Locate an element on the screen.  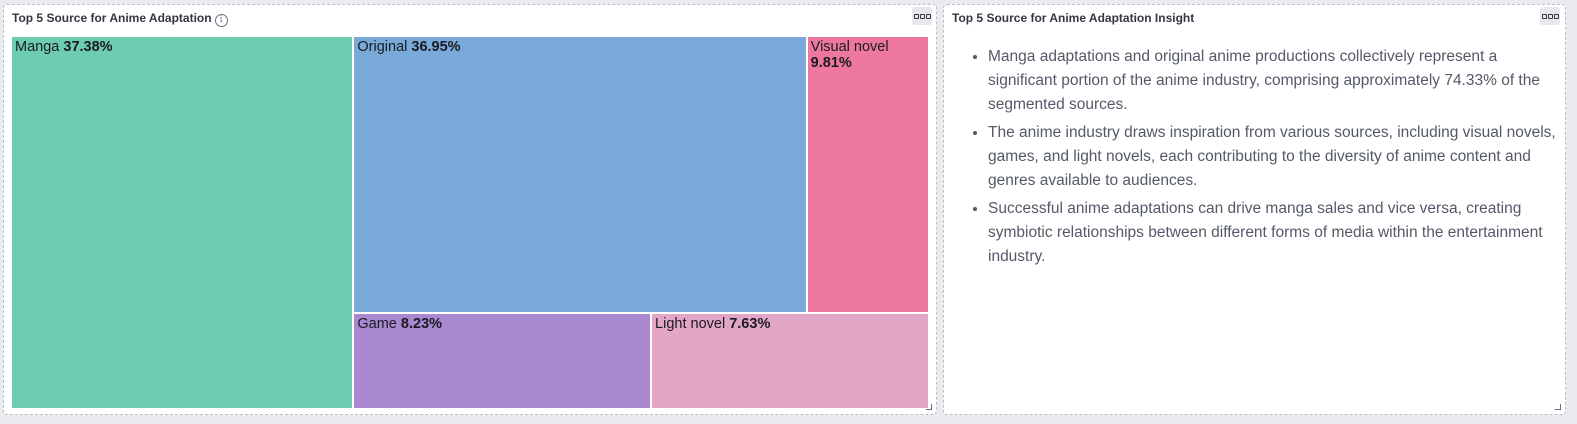
panel-title: Top 5 Source for Anime Adaptation i is located at coordinates (120, 19).